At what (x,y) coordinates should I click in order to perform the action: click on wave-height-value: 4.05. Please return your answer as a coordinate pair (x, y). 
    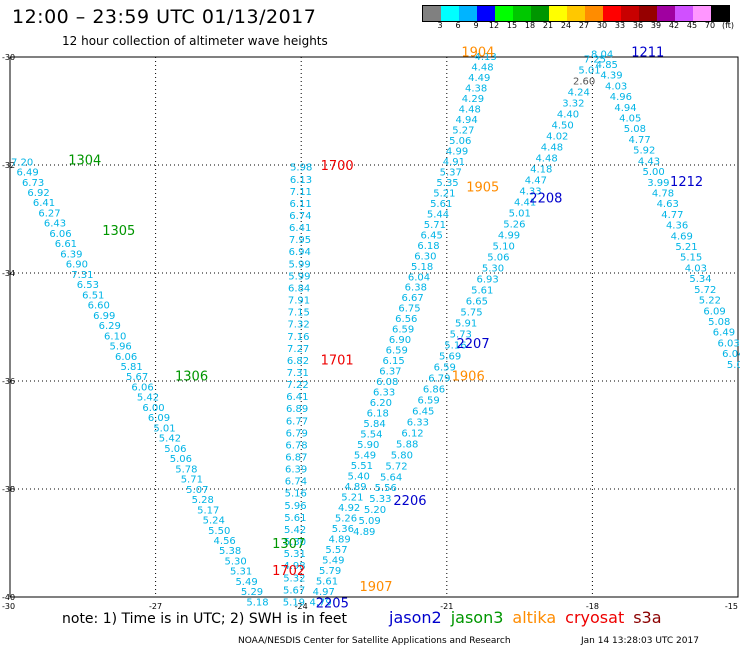
    Looking at the image, I should click on (630, 119).